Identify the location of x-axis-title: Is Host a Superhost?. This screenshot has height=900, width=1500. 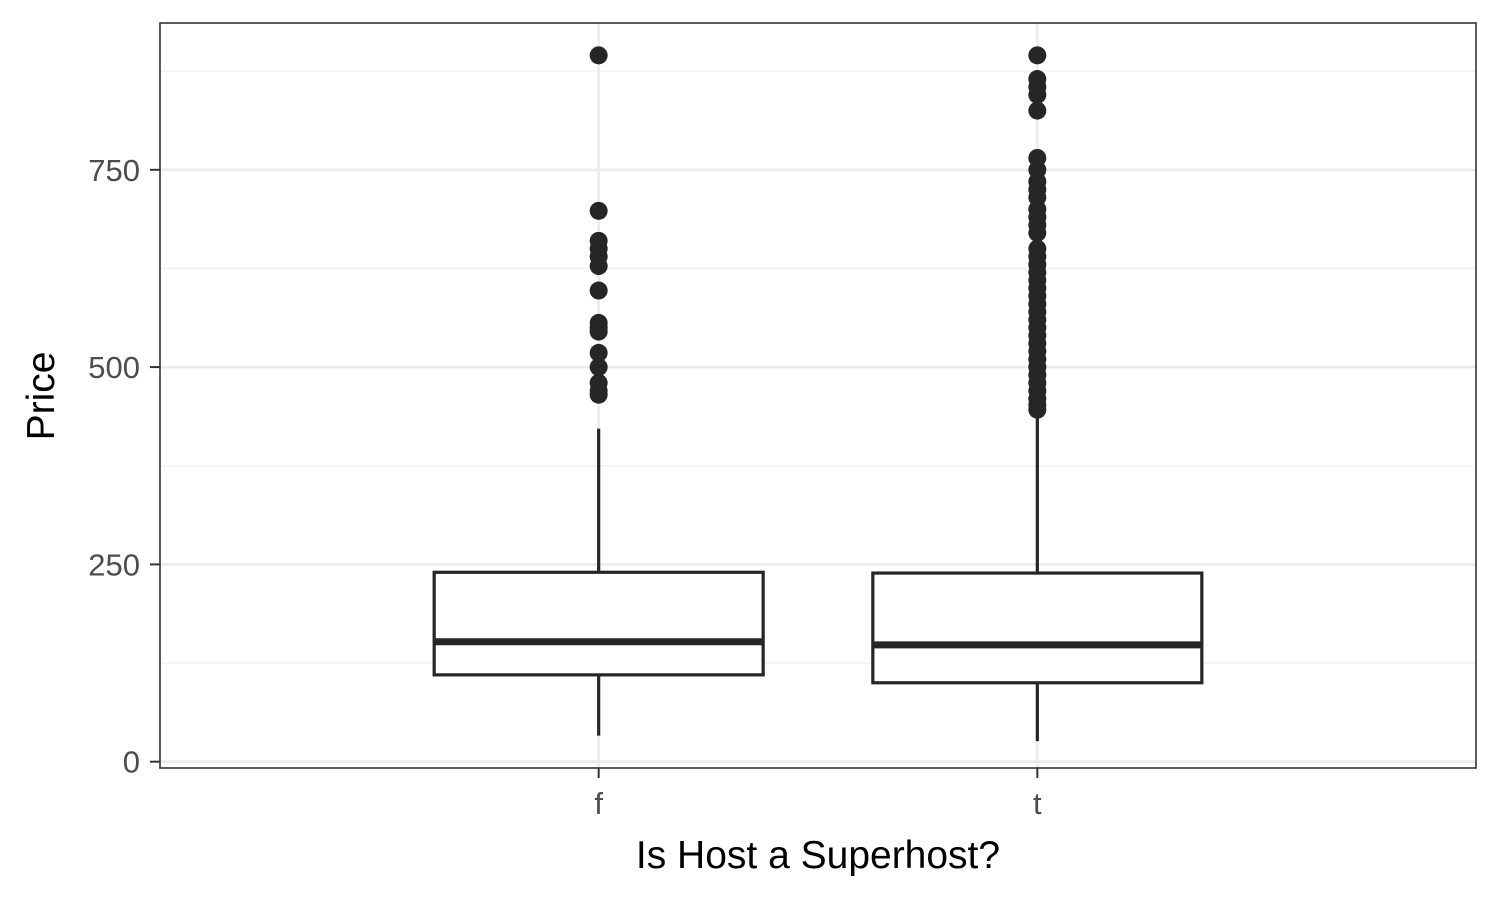
(818, 855).